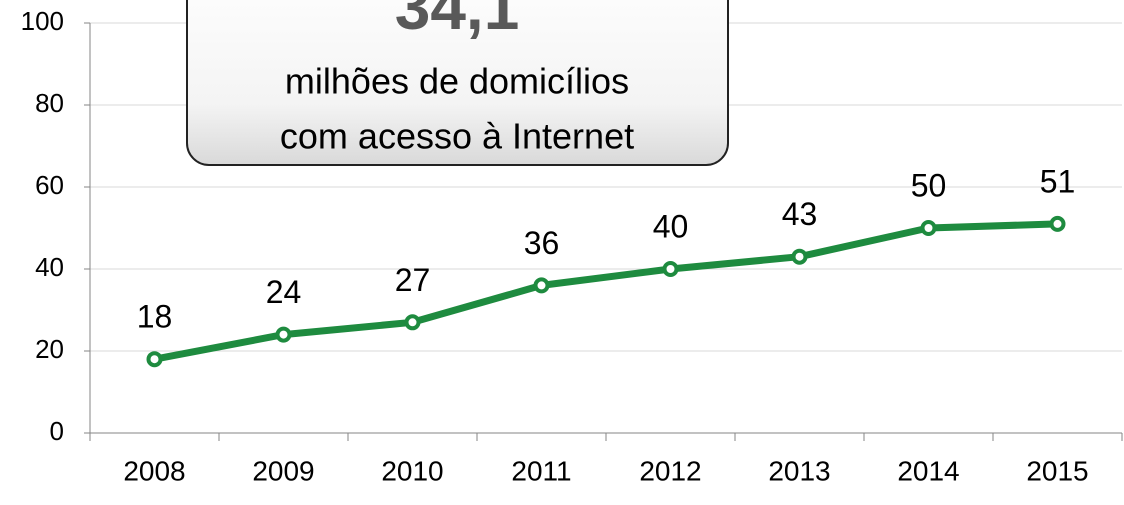 The height and width of the screenshot is (505, 1124). Describe the element at coordinates (1057, 470) in the screenshot. I see `x-tick-label: 2015` at that location.